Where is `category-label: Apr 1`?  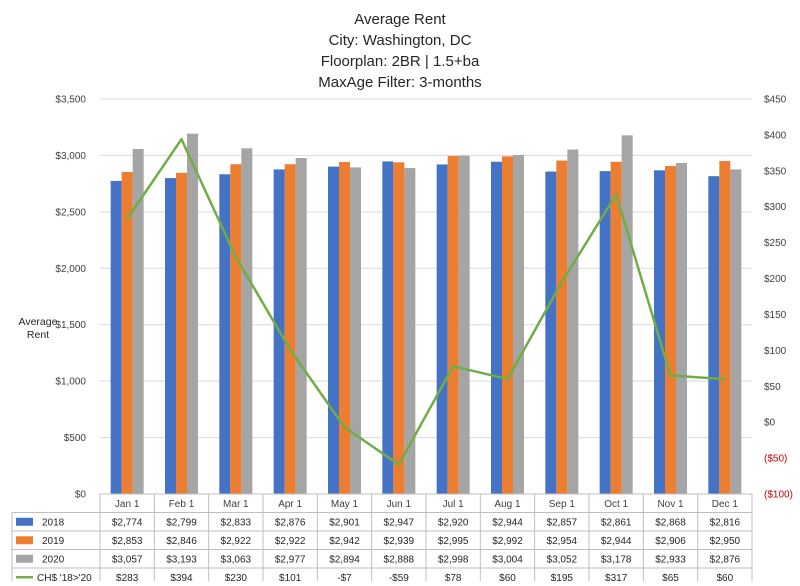 category-label: Apr 1 is located at coordinates (290, 504).